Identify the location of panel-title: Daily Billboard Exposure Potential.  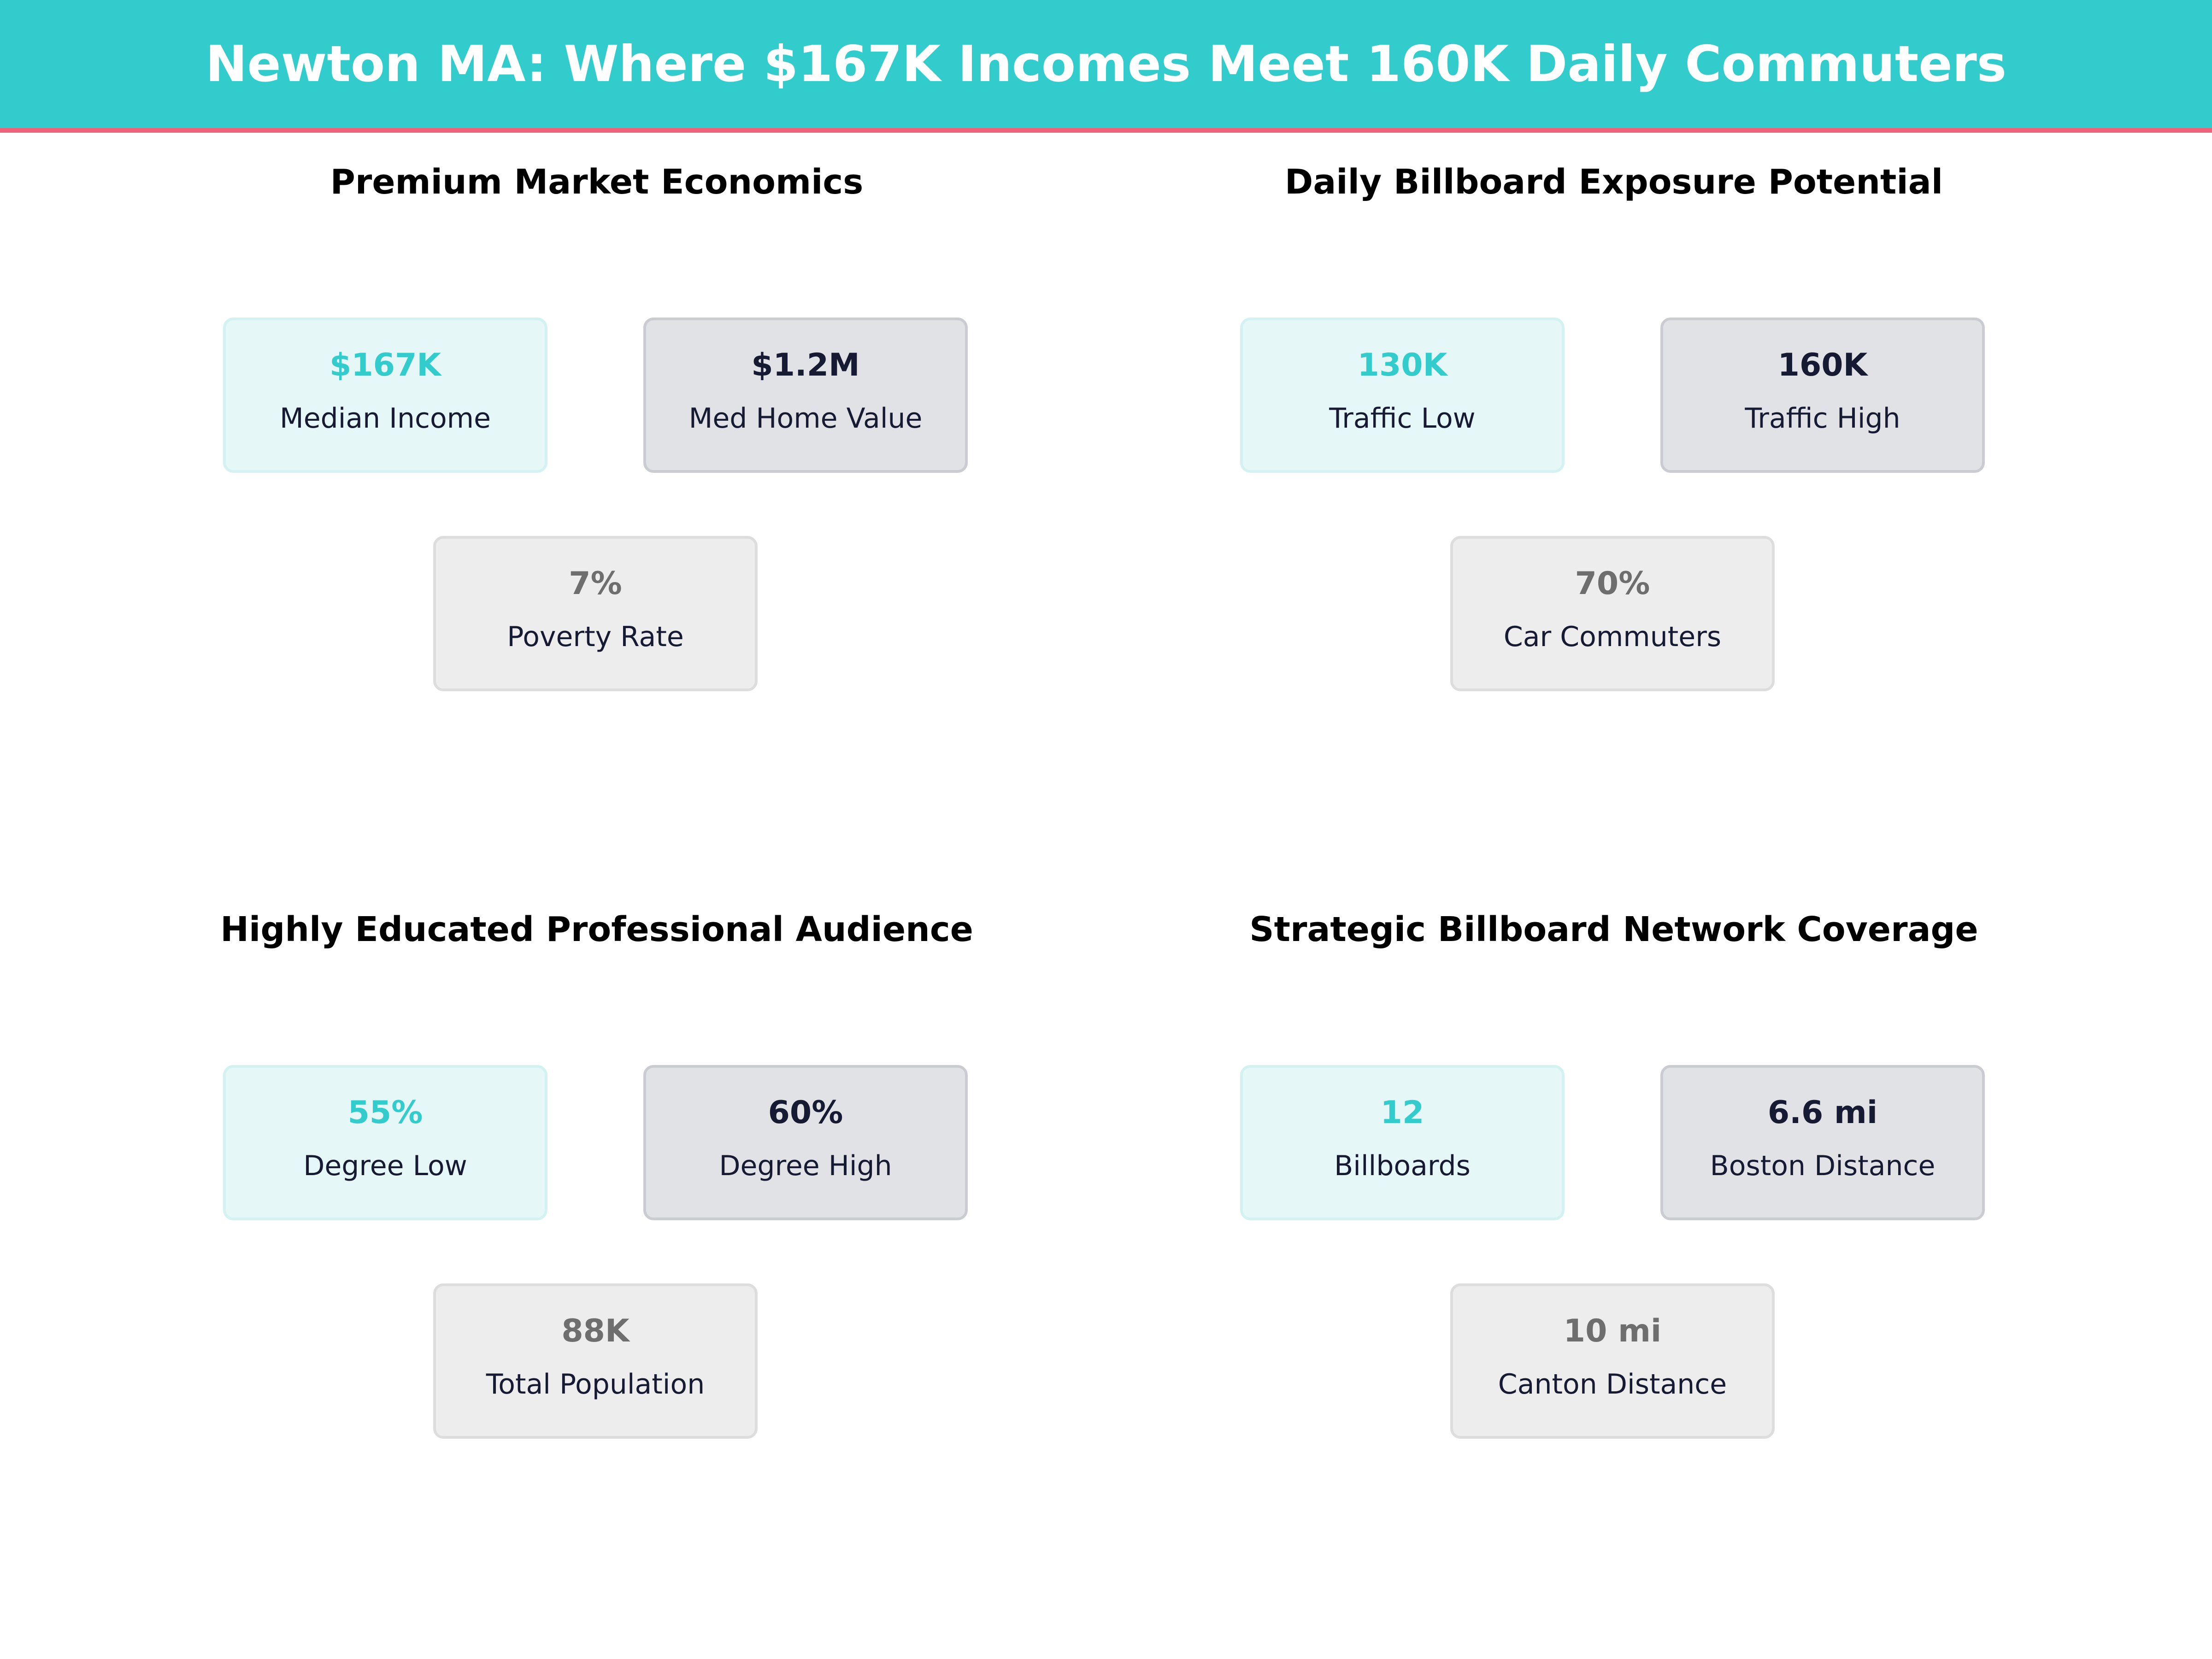
(1613, 182).